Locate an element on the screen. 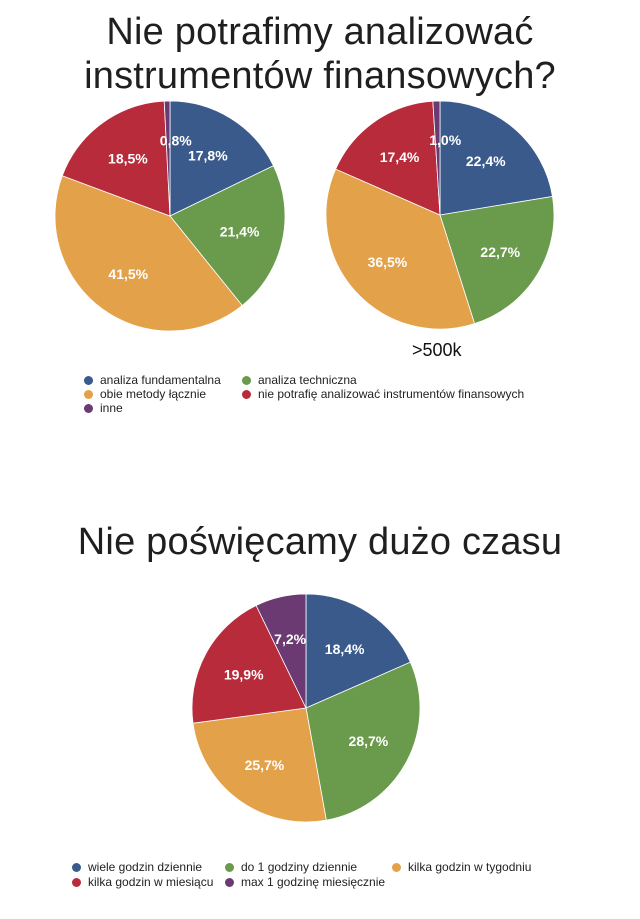  pie2-value-label-4: 17,4% is located at coordinates (400, 157).